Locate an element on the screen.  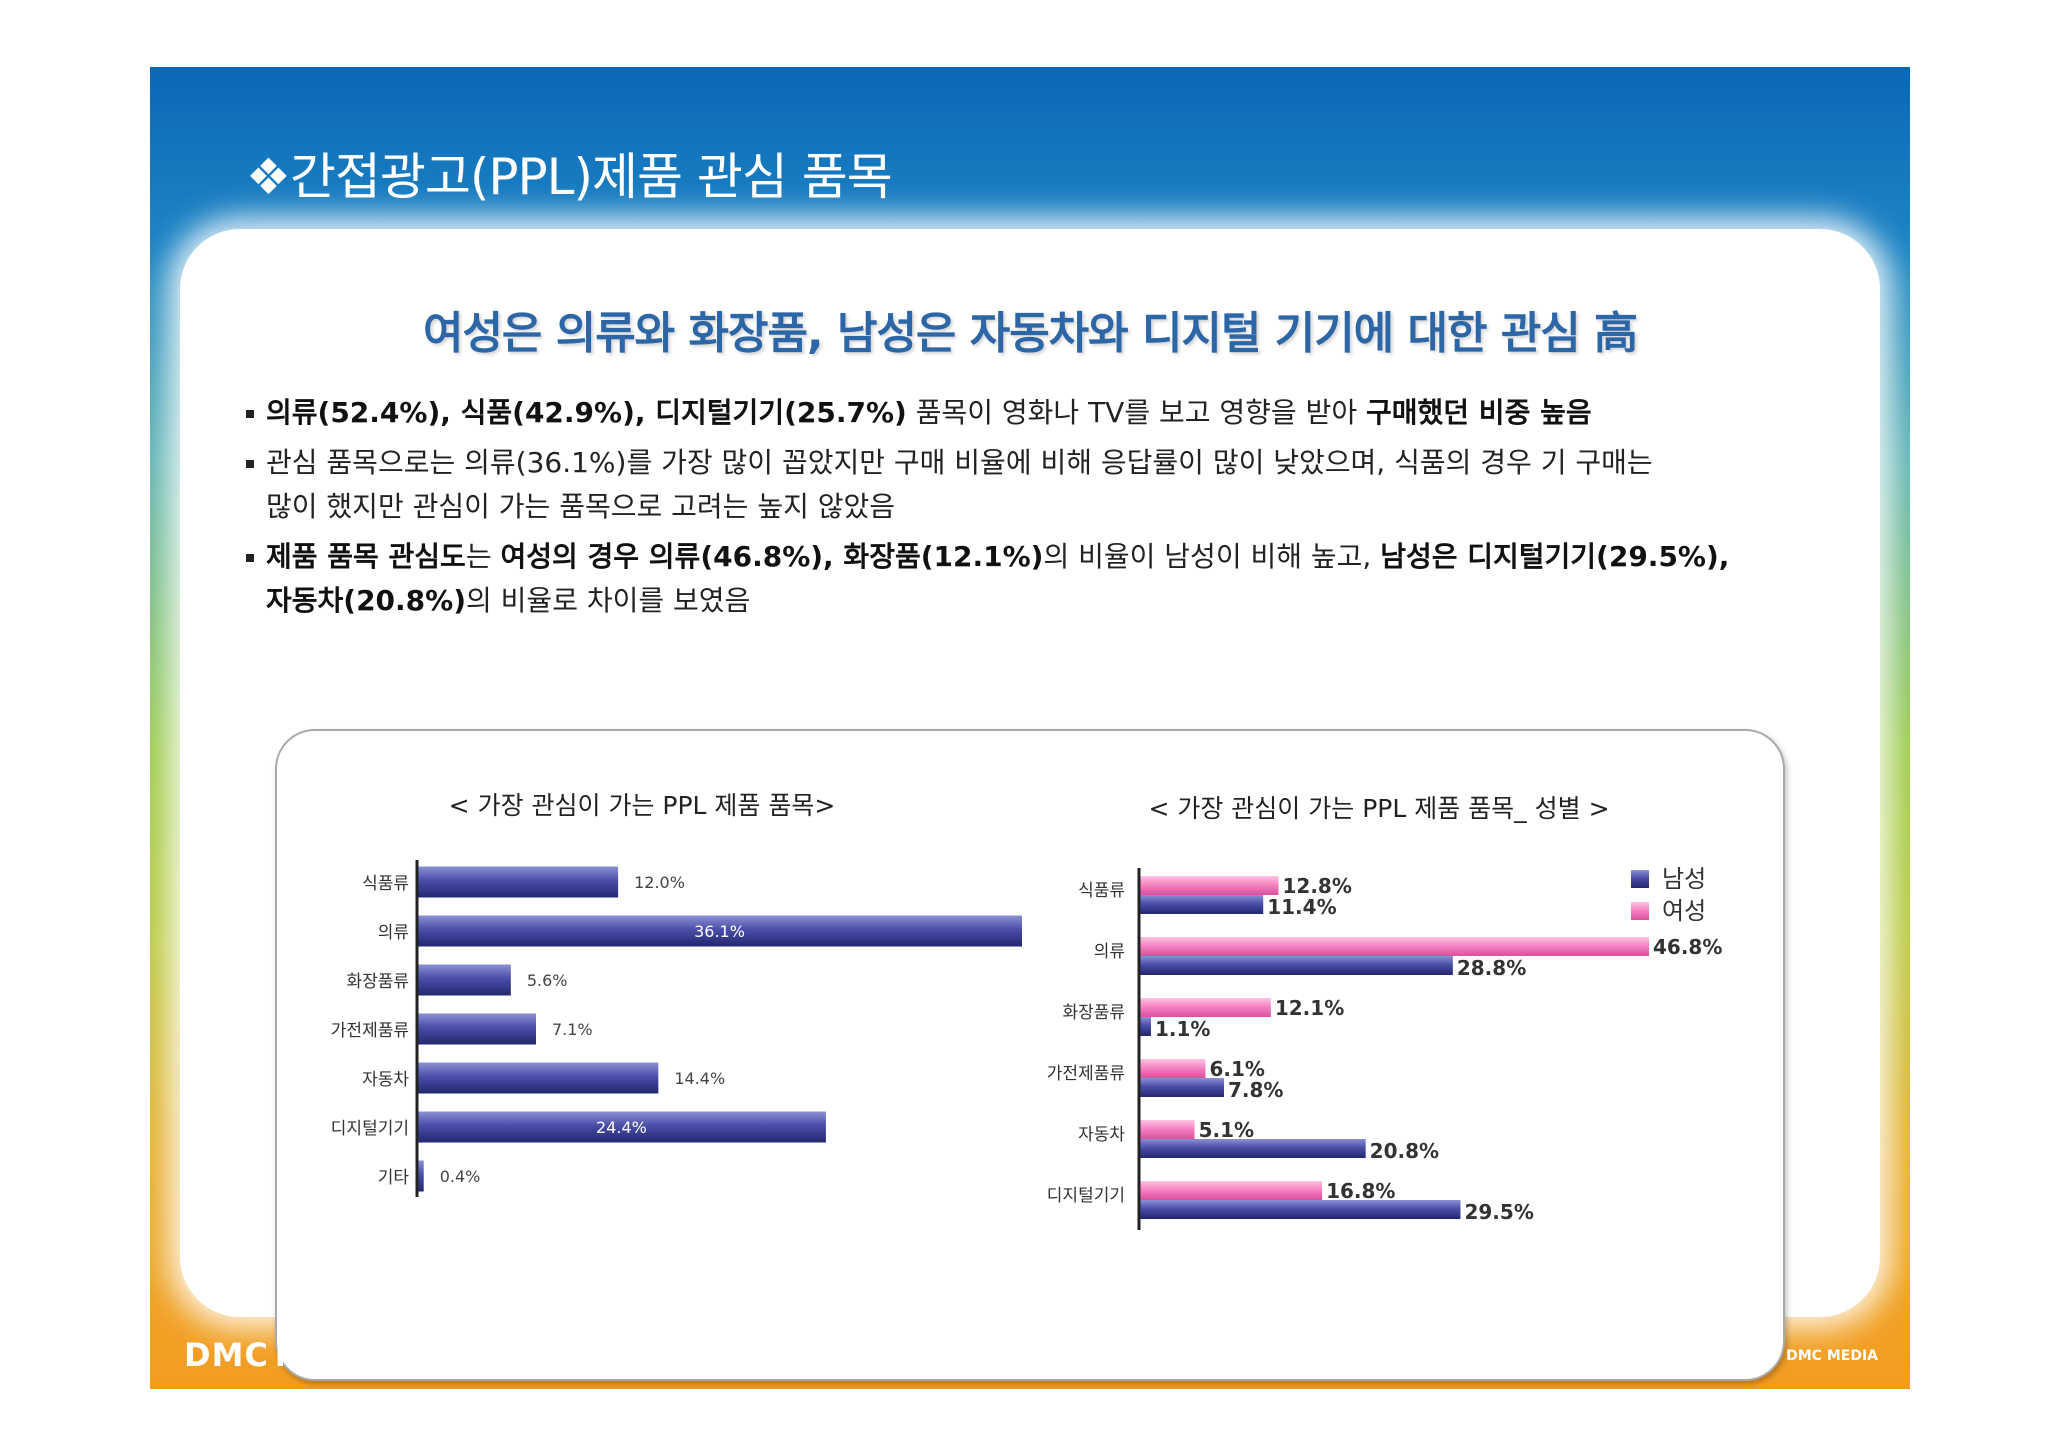
headline: 여성은 의류와 화장품, 남성은 자동차와 디지털 기기에 대한 관심 高 is located at coordinates (1030, 333).